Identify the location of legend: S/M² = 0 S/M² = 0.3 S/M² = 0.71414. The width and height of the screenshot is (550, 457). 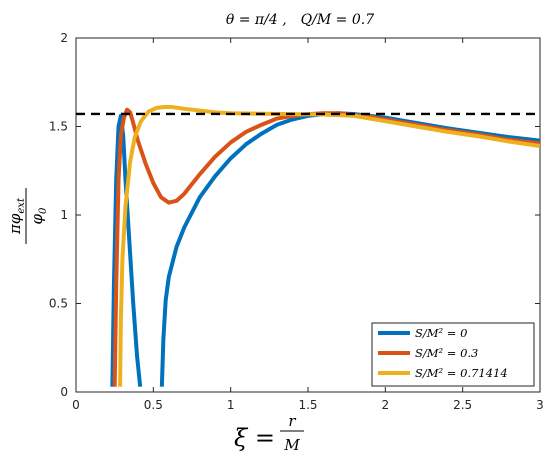
(453, 354).